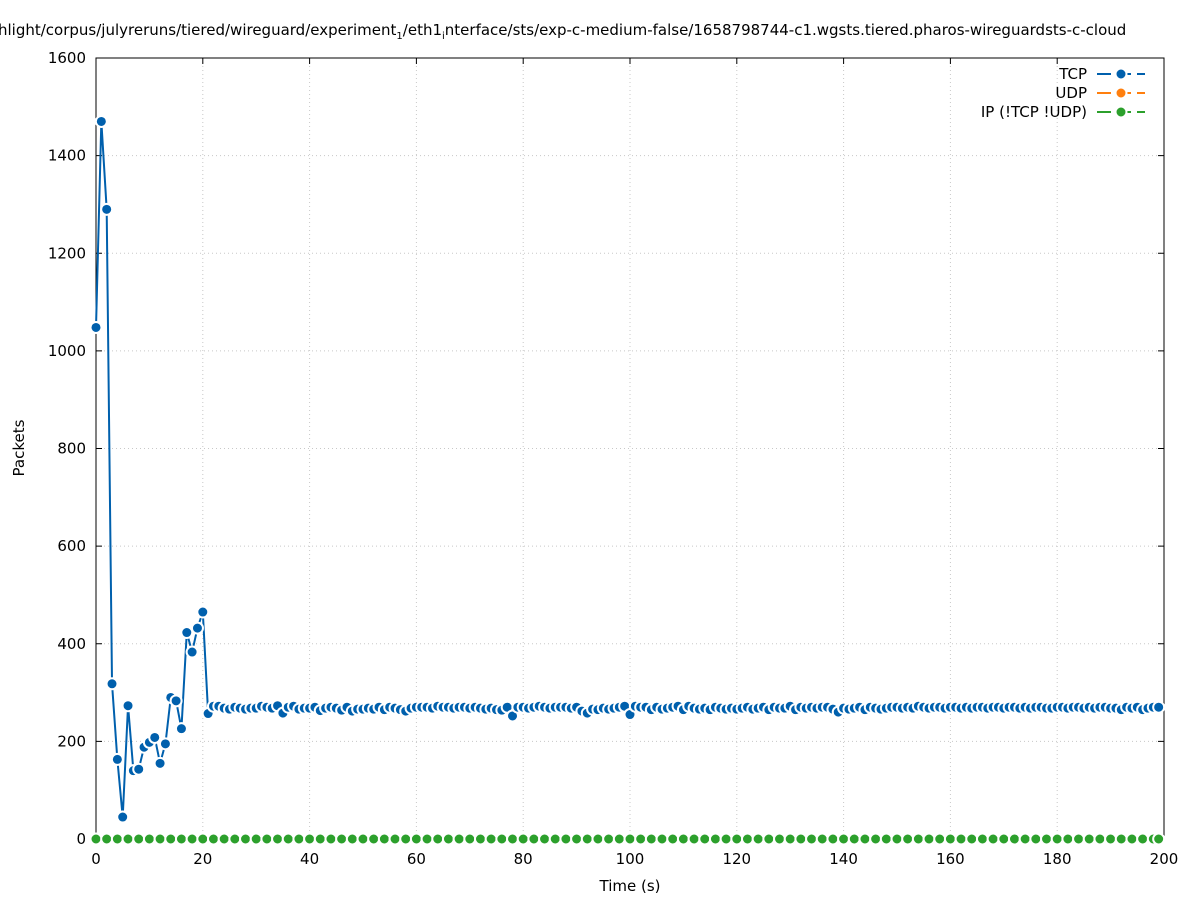  What do you see at coordinates (67, 58) in the screenshot?
I see `y-tick-label: 1600` at bounding box center [67, 58].